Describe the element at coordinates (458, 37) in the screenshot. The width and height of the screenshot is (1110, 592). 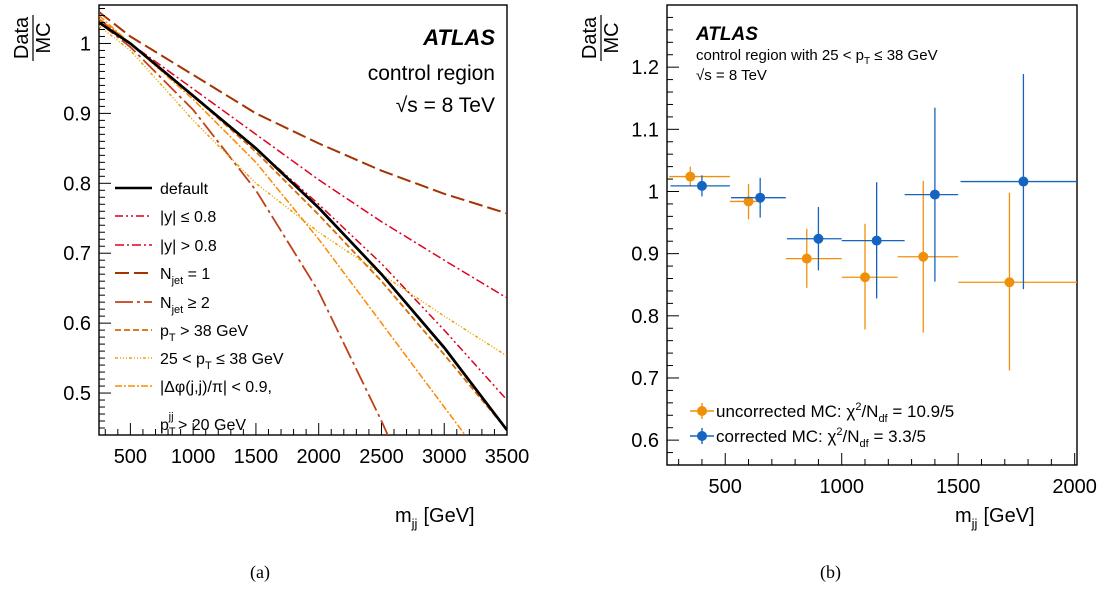
I see `panel-a-atlas-label: ATLAS` at that location.